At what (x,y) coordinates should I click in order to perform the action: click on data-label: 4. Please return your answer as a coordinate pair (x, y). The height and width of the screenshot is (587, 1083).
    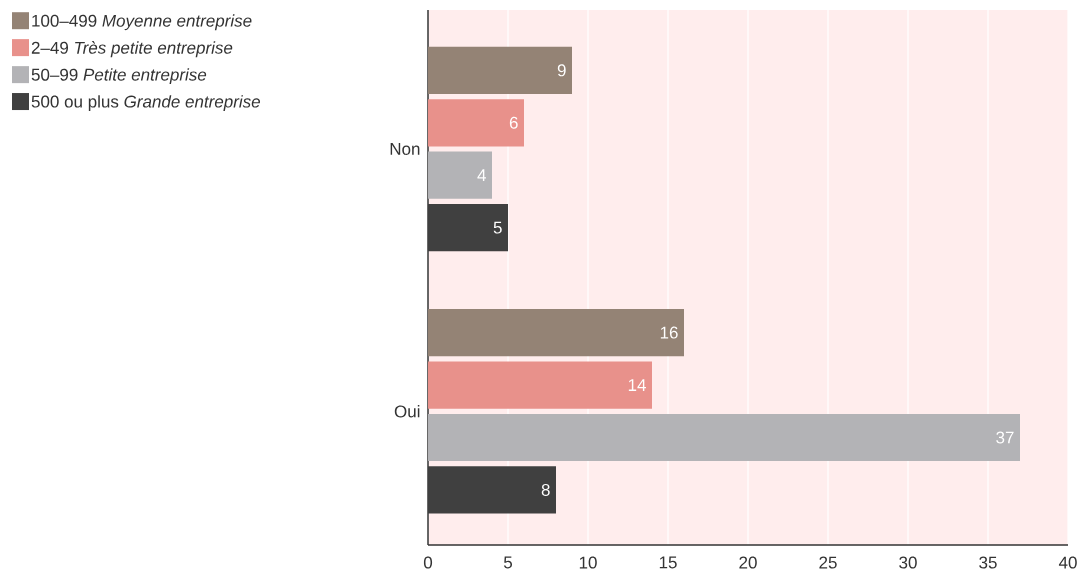
    Looking at the image, I should click on (481, 175).